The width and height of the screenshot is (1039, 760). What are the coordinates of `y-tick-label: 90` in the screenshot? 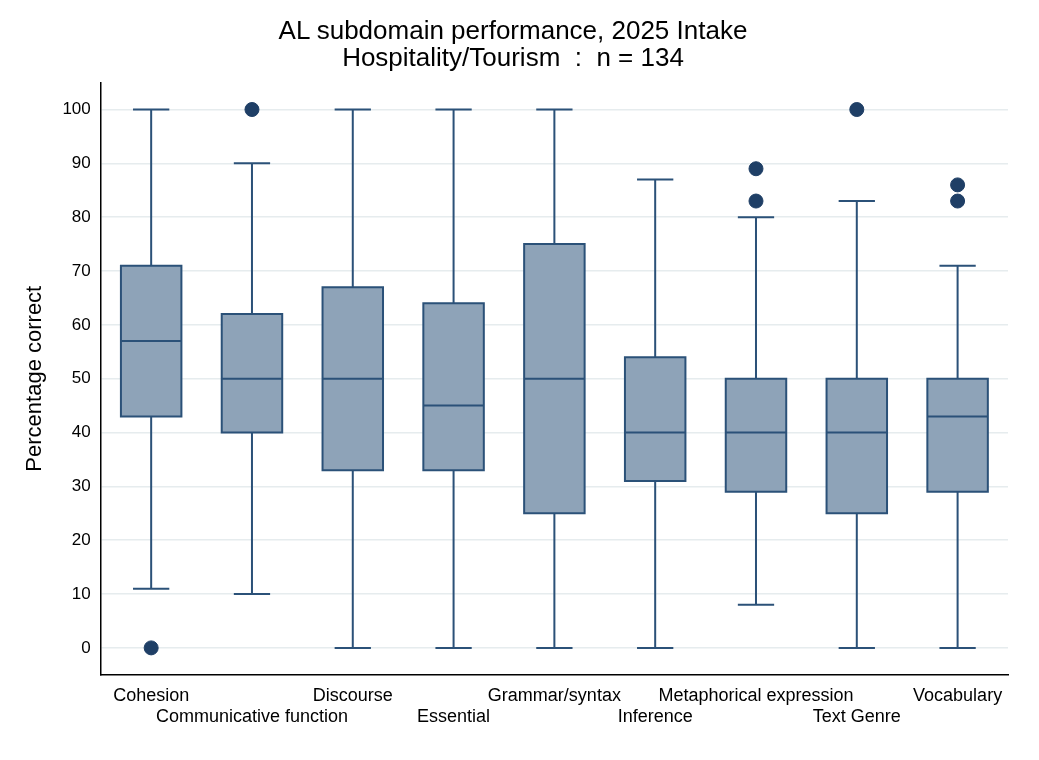 It's located at (81, 163).